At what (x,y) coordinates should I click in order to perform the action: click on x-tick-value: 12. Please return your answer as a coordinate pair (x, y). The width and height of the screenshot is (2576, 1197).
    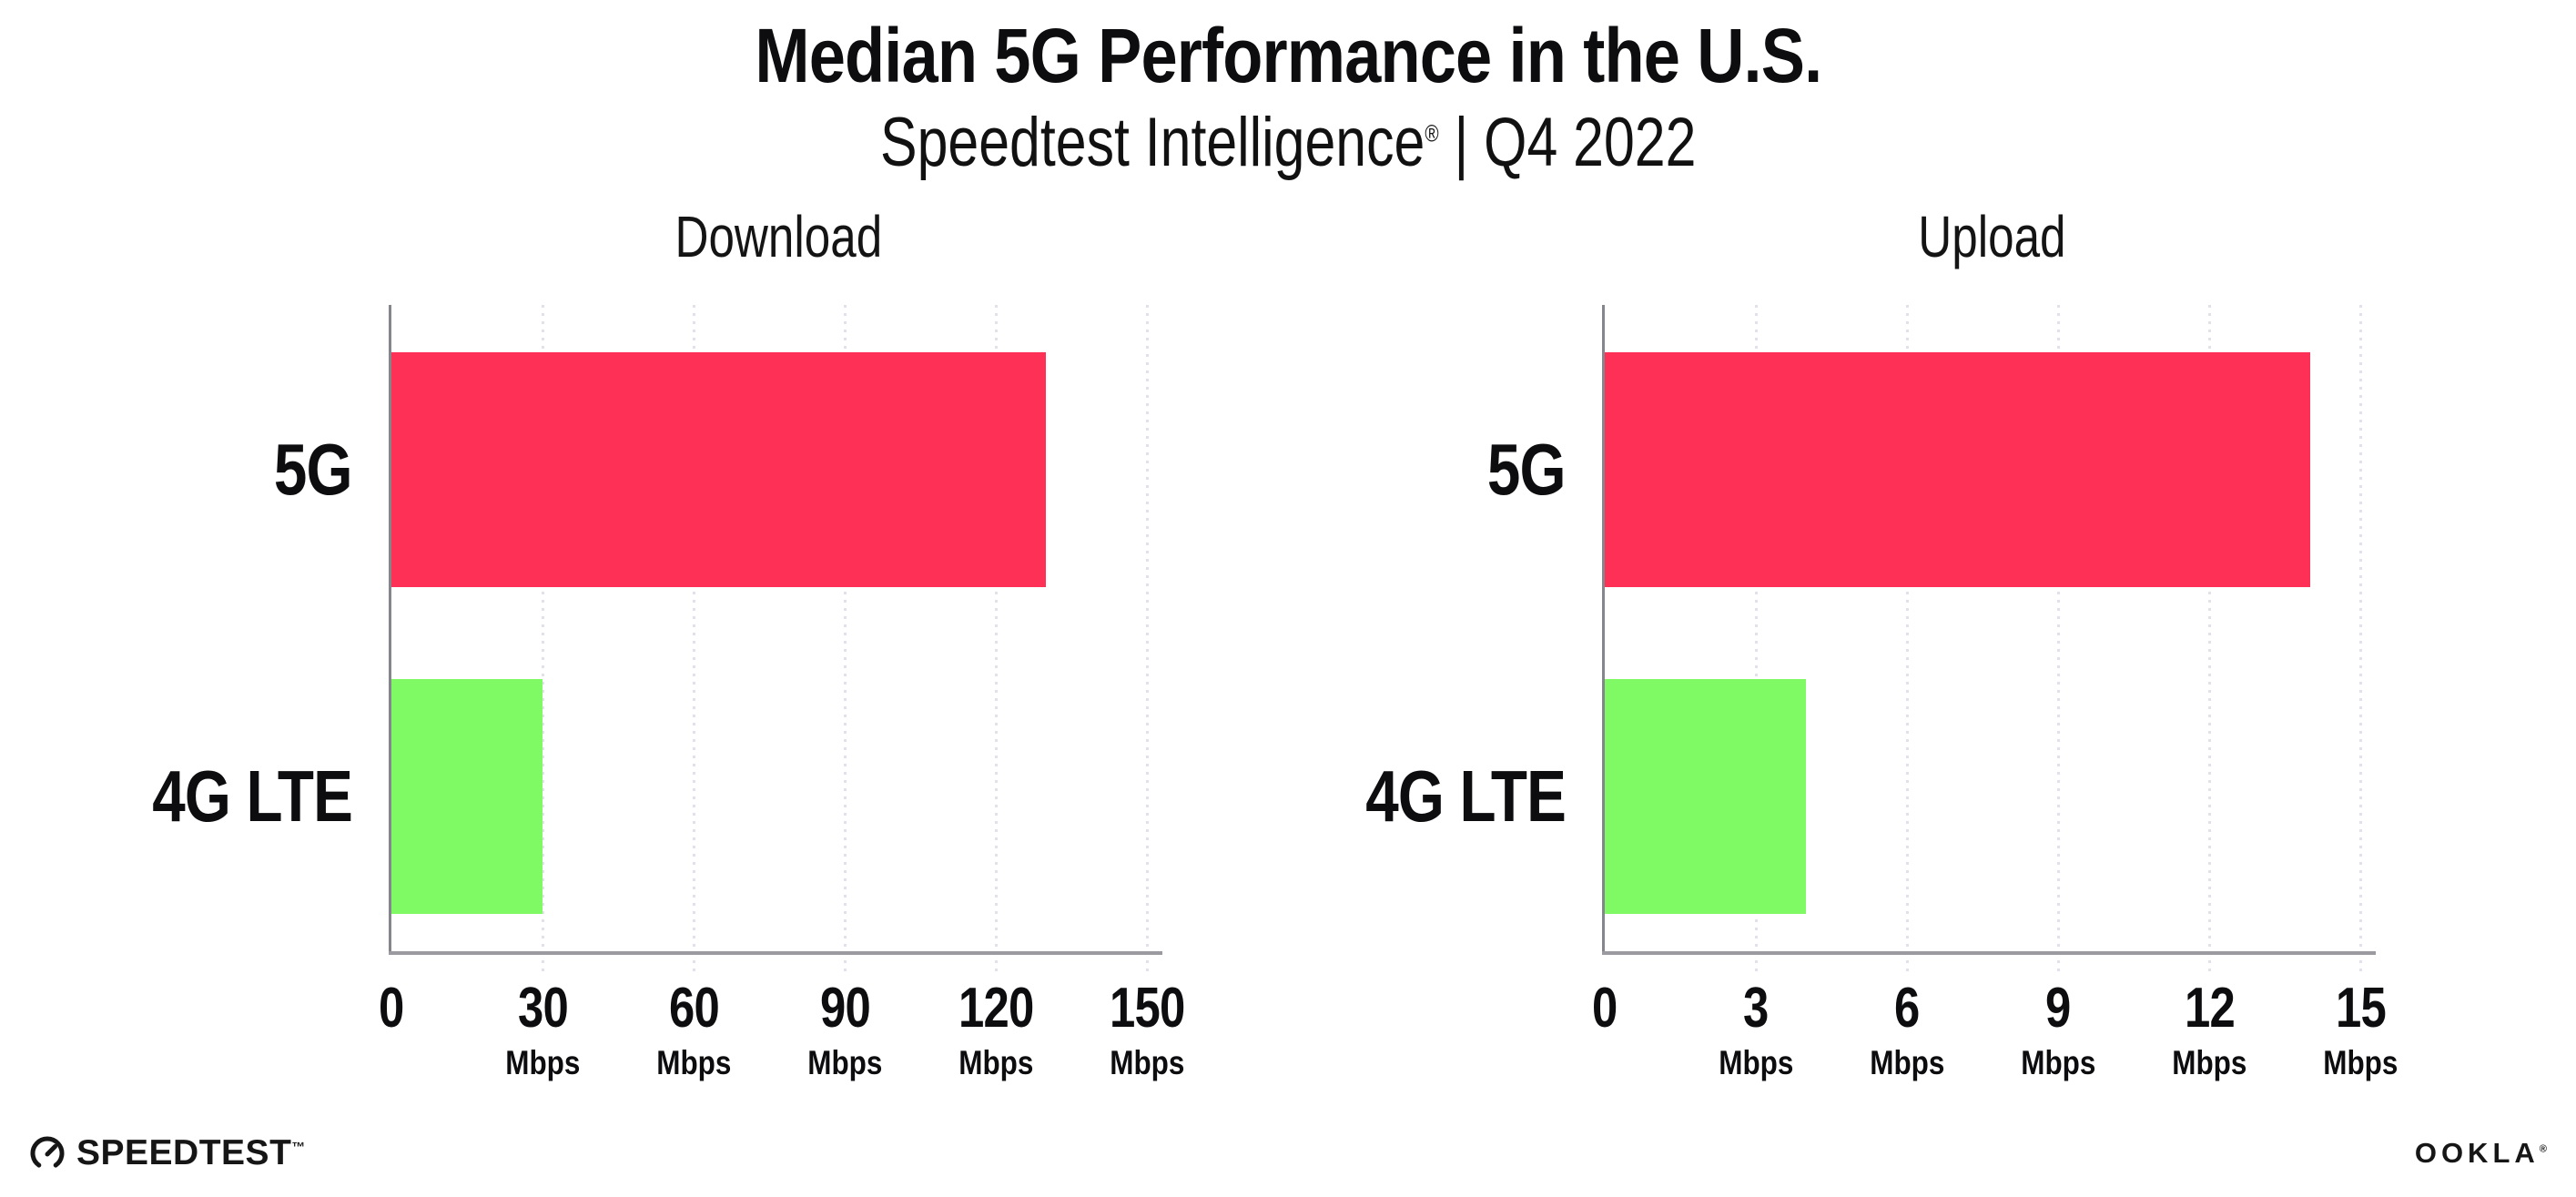
    Looking at the image, I should click on (2210, 1008).